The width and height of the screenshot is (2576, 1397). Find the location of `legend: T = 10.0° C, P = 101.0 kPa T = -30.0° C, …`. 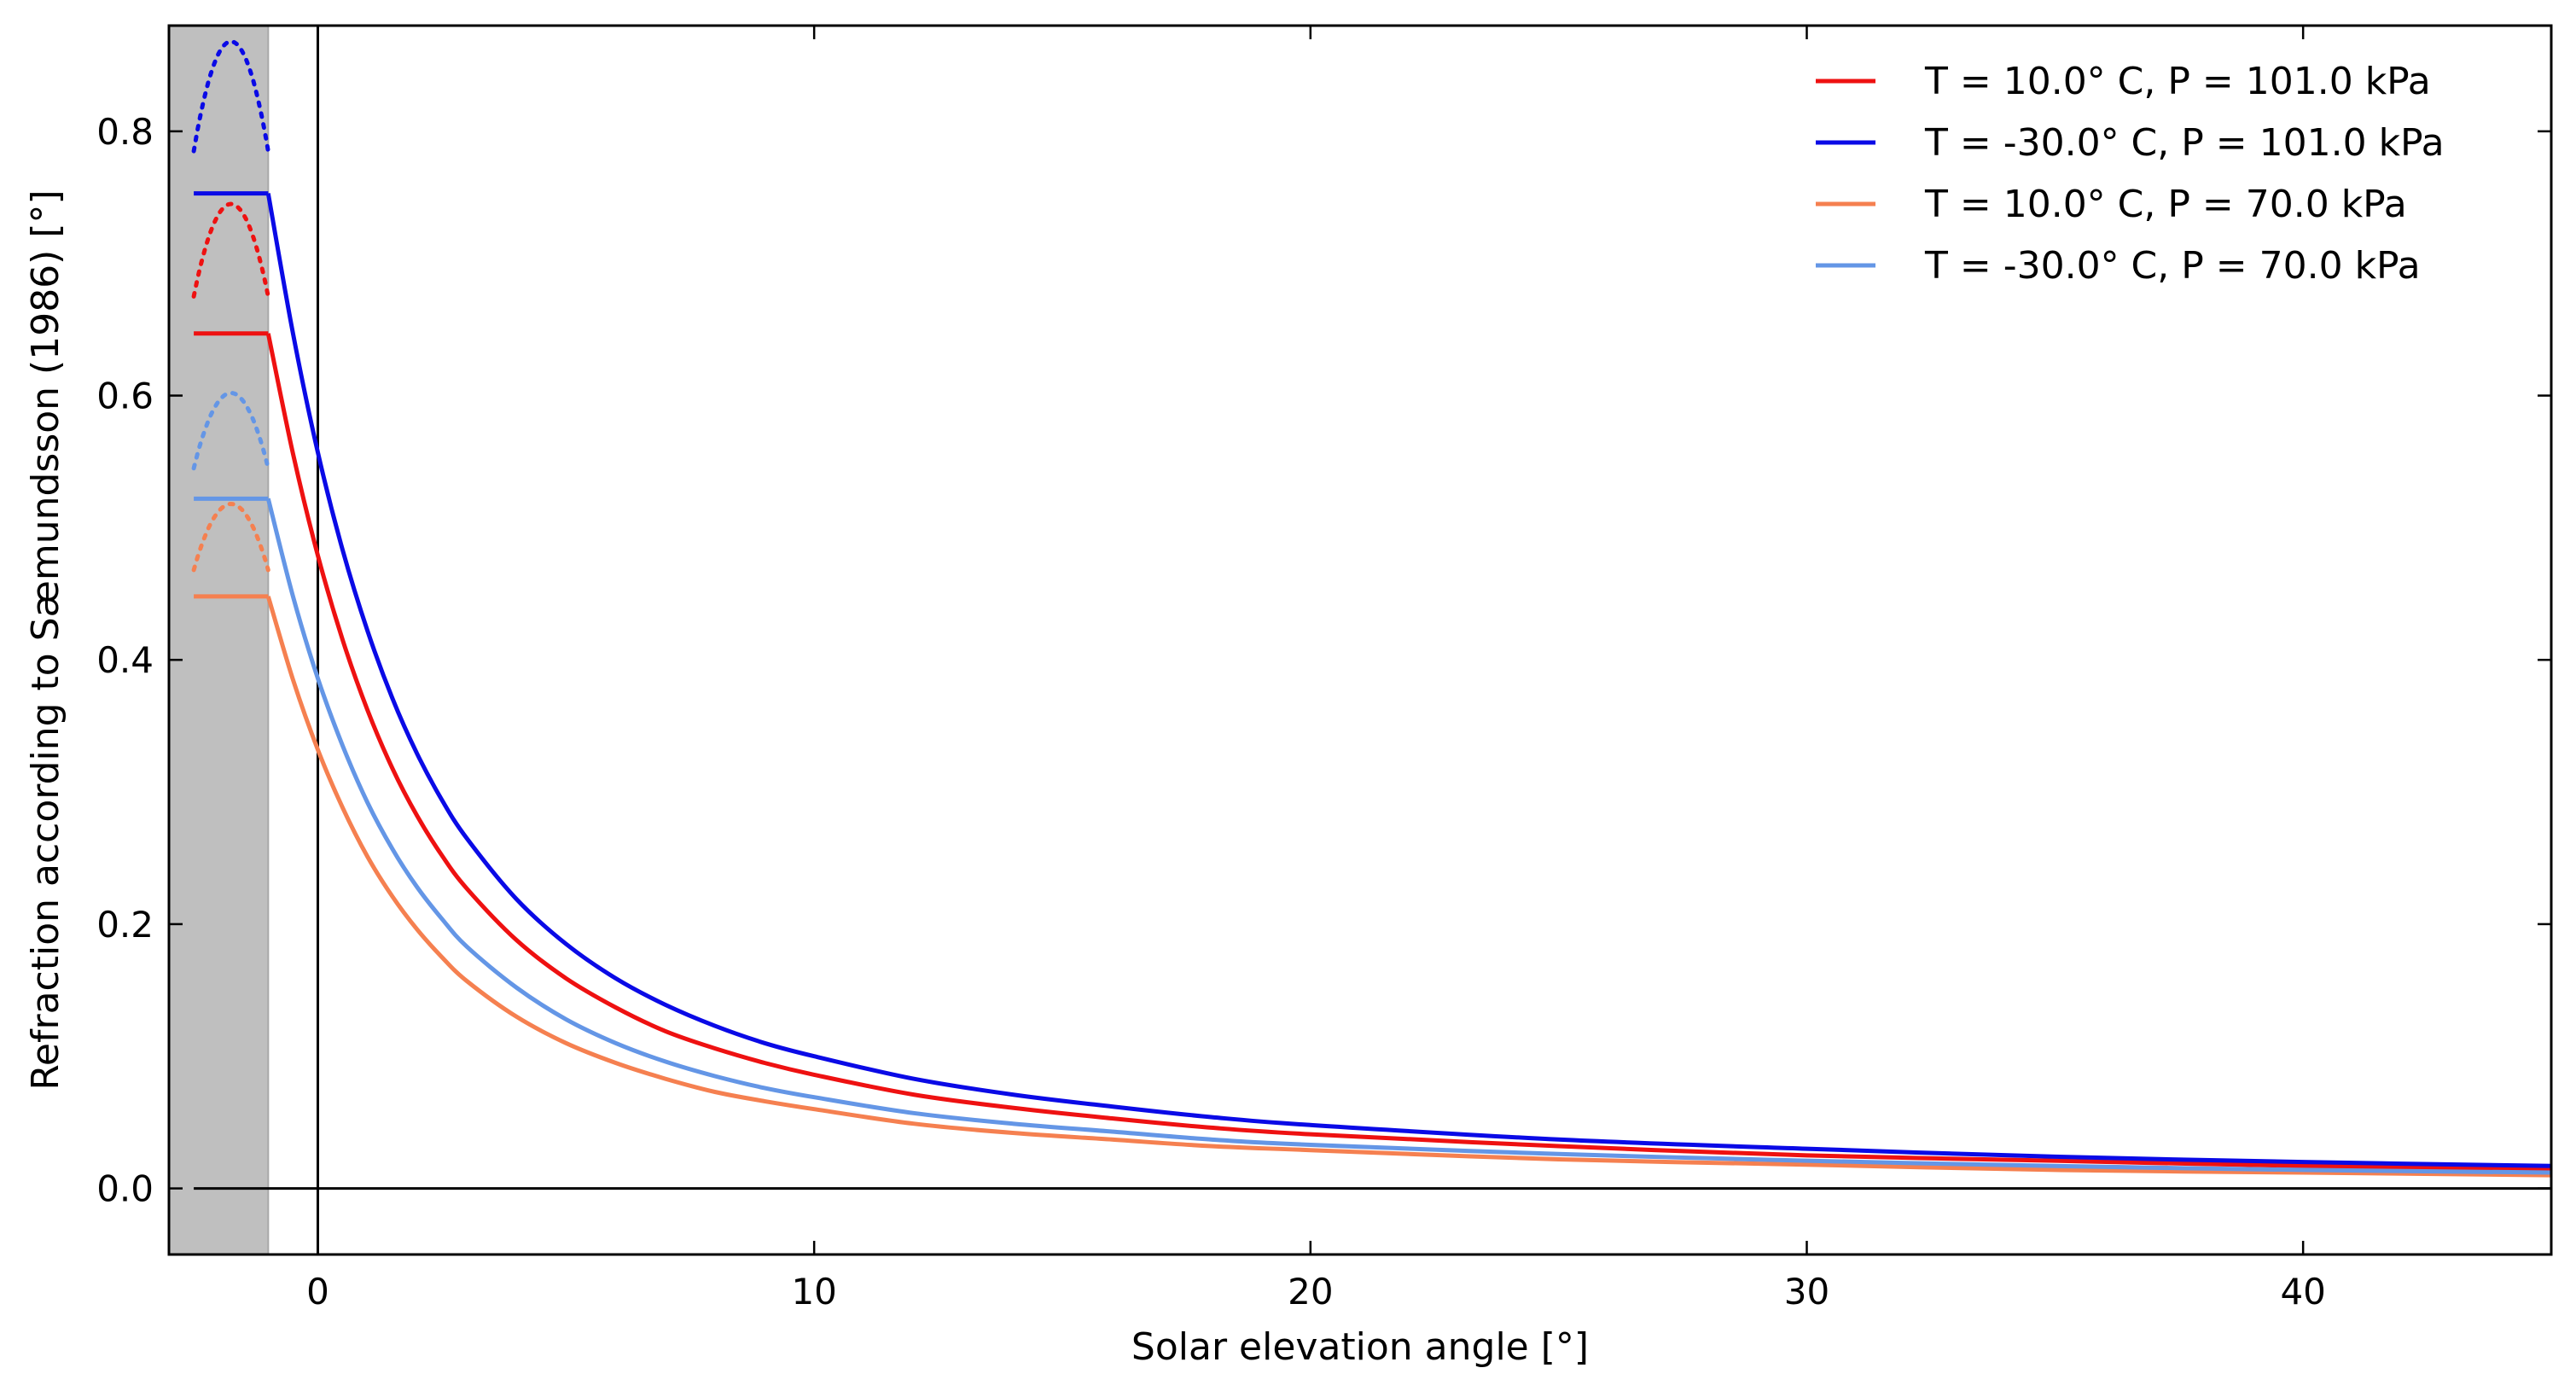

legend: T = 10.0° C, P = 101.0 kPa T = -30.0° C, … is located at coordinates (2130, 174).